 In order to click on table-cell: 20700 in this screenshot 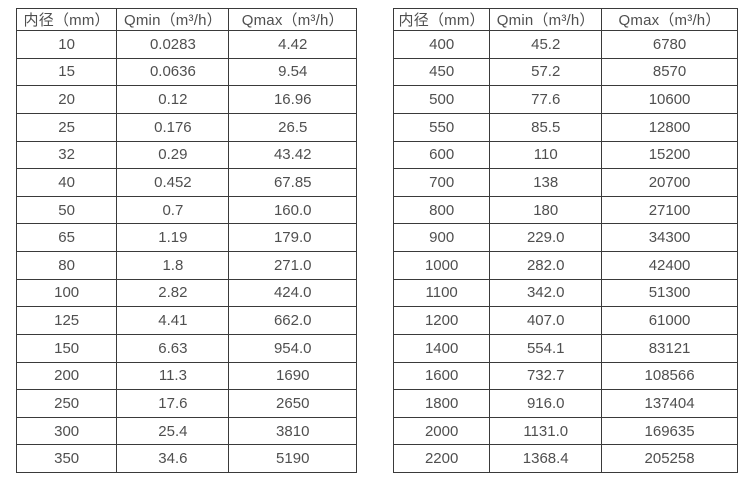, I will do `click(669, 182)`.